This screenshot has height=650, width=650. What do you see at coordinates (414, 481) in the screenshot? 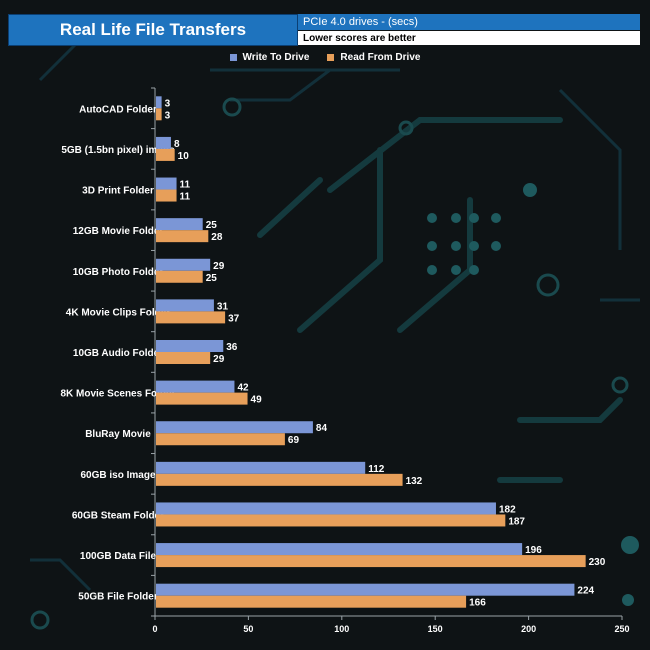
I see `data-label-read: 132` at bounding box center [414, 481].